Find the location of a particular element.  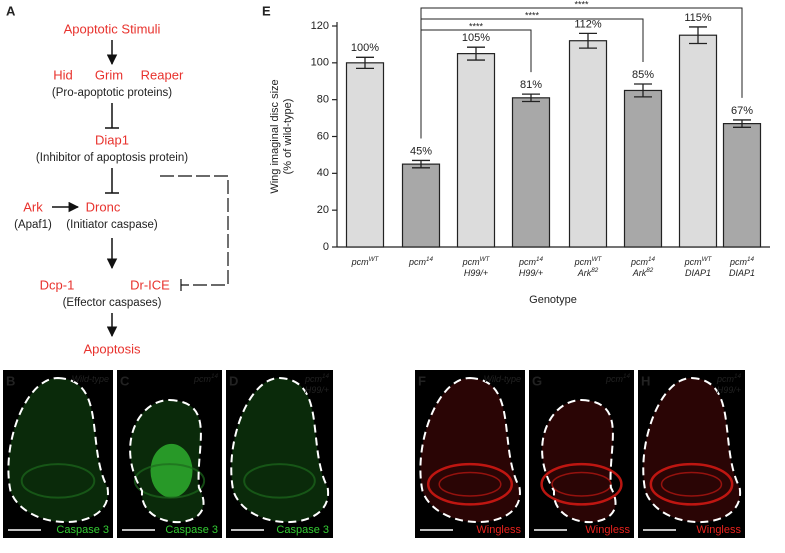

node: Hid is located at coordinates (63, 74).